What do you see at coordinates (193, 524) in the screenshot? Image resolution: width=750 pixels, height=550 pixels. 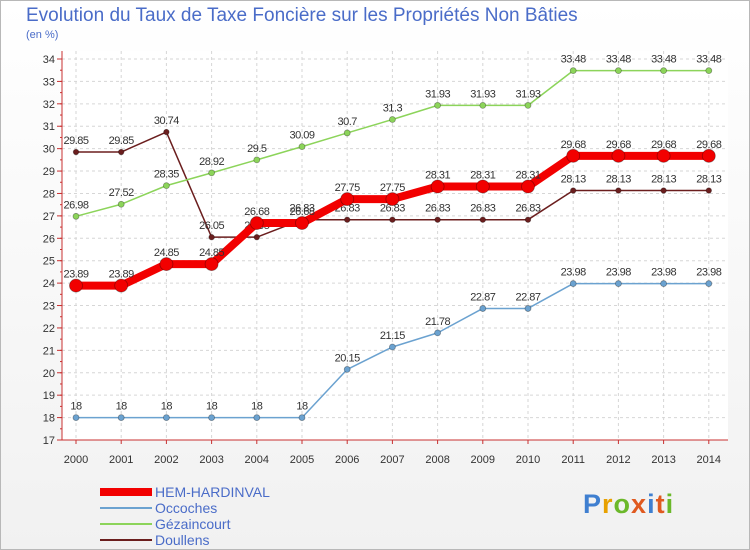 I see `legend-label: Gézaincourt` at bounding box center [193, 524].